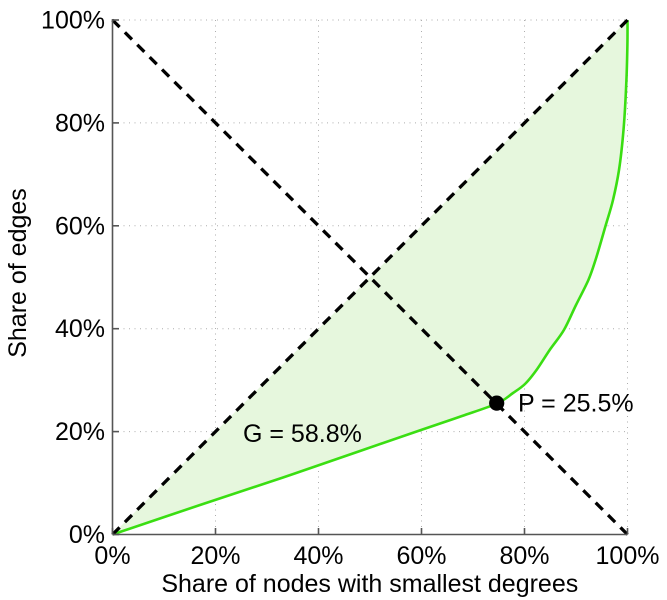  I want to click on svg-text: Share of edges, so click(18, 273).